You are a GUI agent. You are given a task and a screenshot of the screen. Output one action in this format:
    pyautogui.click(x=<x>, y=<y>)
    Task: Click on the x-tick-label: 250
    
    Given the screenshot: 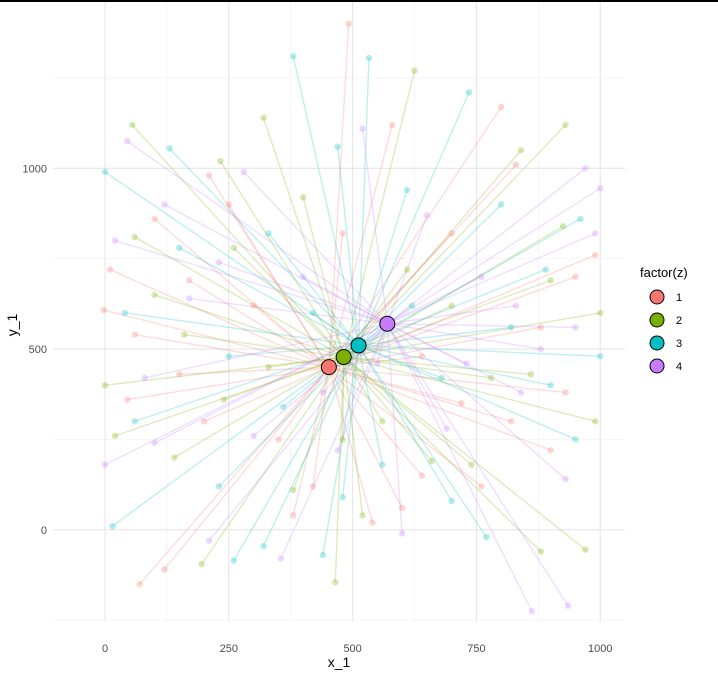 What is the action you would take?
    pyautogui.click(x=229, y=649)
    